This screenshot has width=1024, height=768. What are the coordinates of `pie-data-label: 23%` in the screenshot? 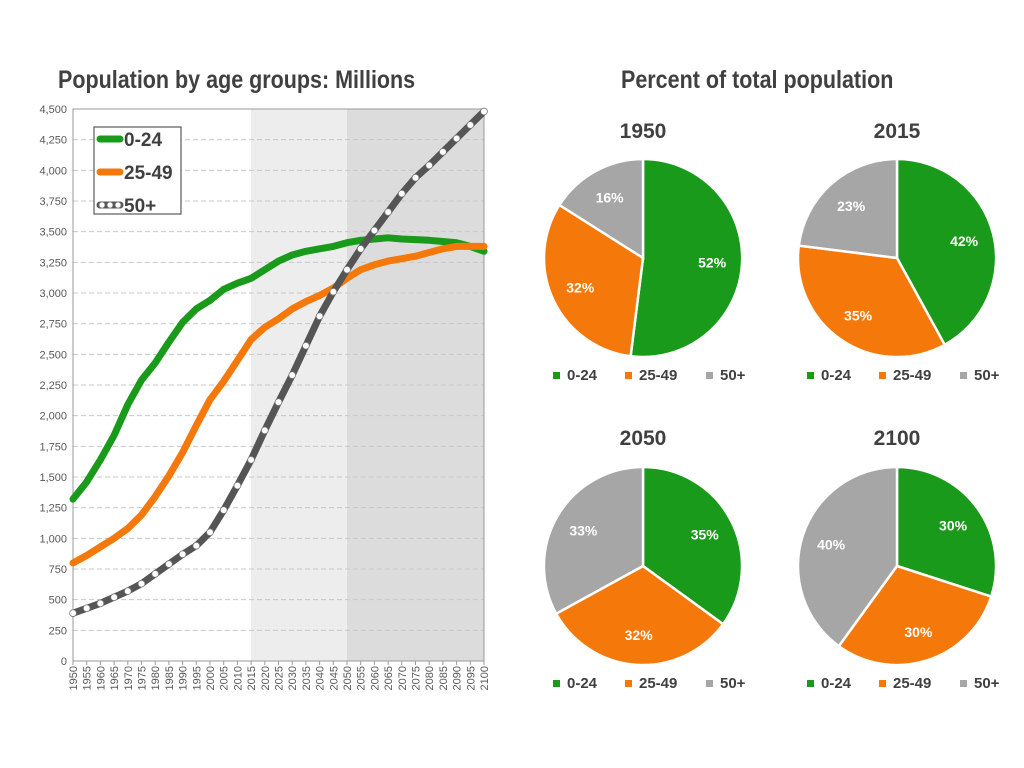 It's located at (851, 206).